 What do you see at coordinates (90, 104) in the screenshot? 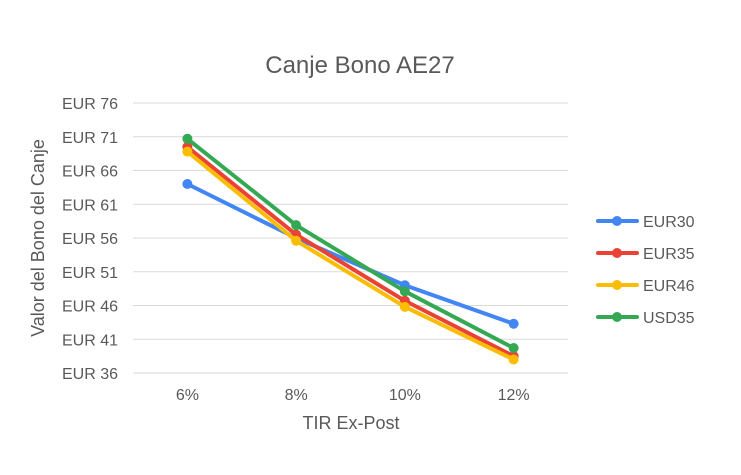
I see `y-tick-label: EUR 76` at bounding box center [90, 104].